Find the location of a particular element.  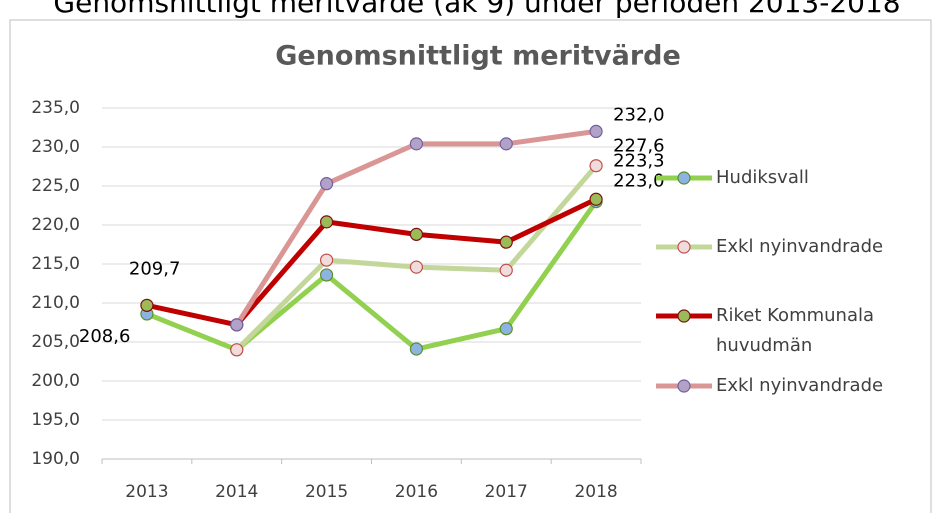

legend-label: Riket Kommunala huvudmän is located at coordinates (795, 330).